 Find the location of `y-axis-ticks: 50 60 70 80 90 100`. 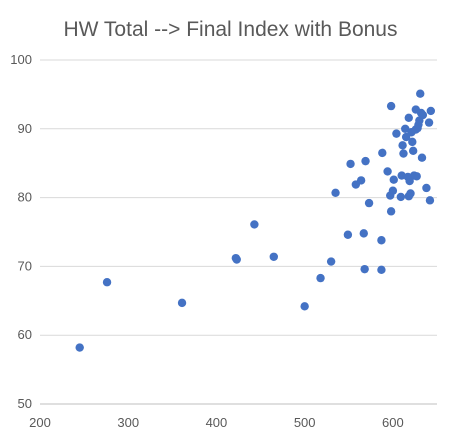

y-axis-ticks: 50 60 70 80 90 100 is located at coordinates (21, 231).